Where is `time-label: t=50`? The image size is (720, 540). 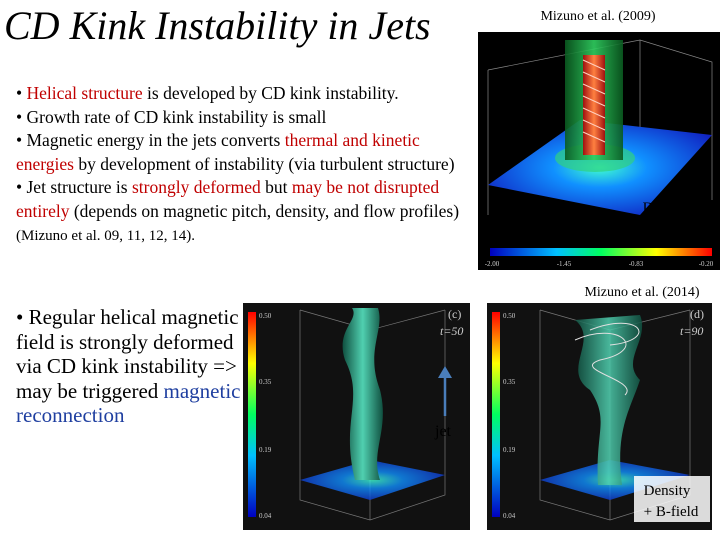 time-label: t=50 is located at coordinates (451, 331).